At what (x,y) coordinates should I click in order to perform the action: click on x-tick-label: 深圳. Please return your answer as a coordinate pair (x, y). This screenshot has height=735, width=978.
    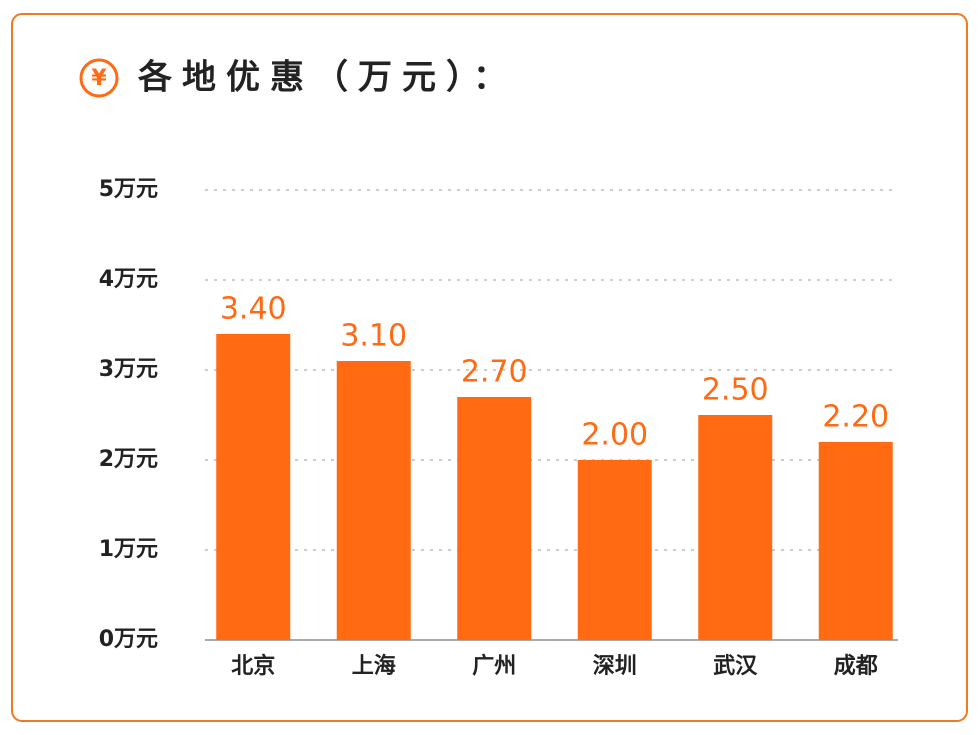
    Looking at the image, I should click on (615, 666).